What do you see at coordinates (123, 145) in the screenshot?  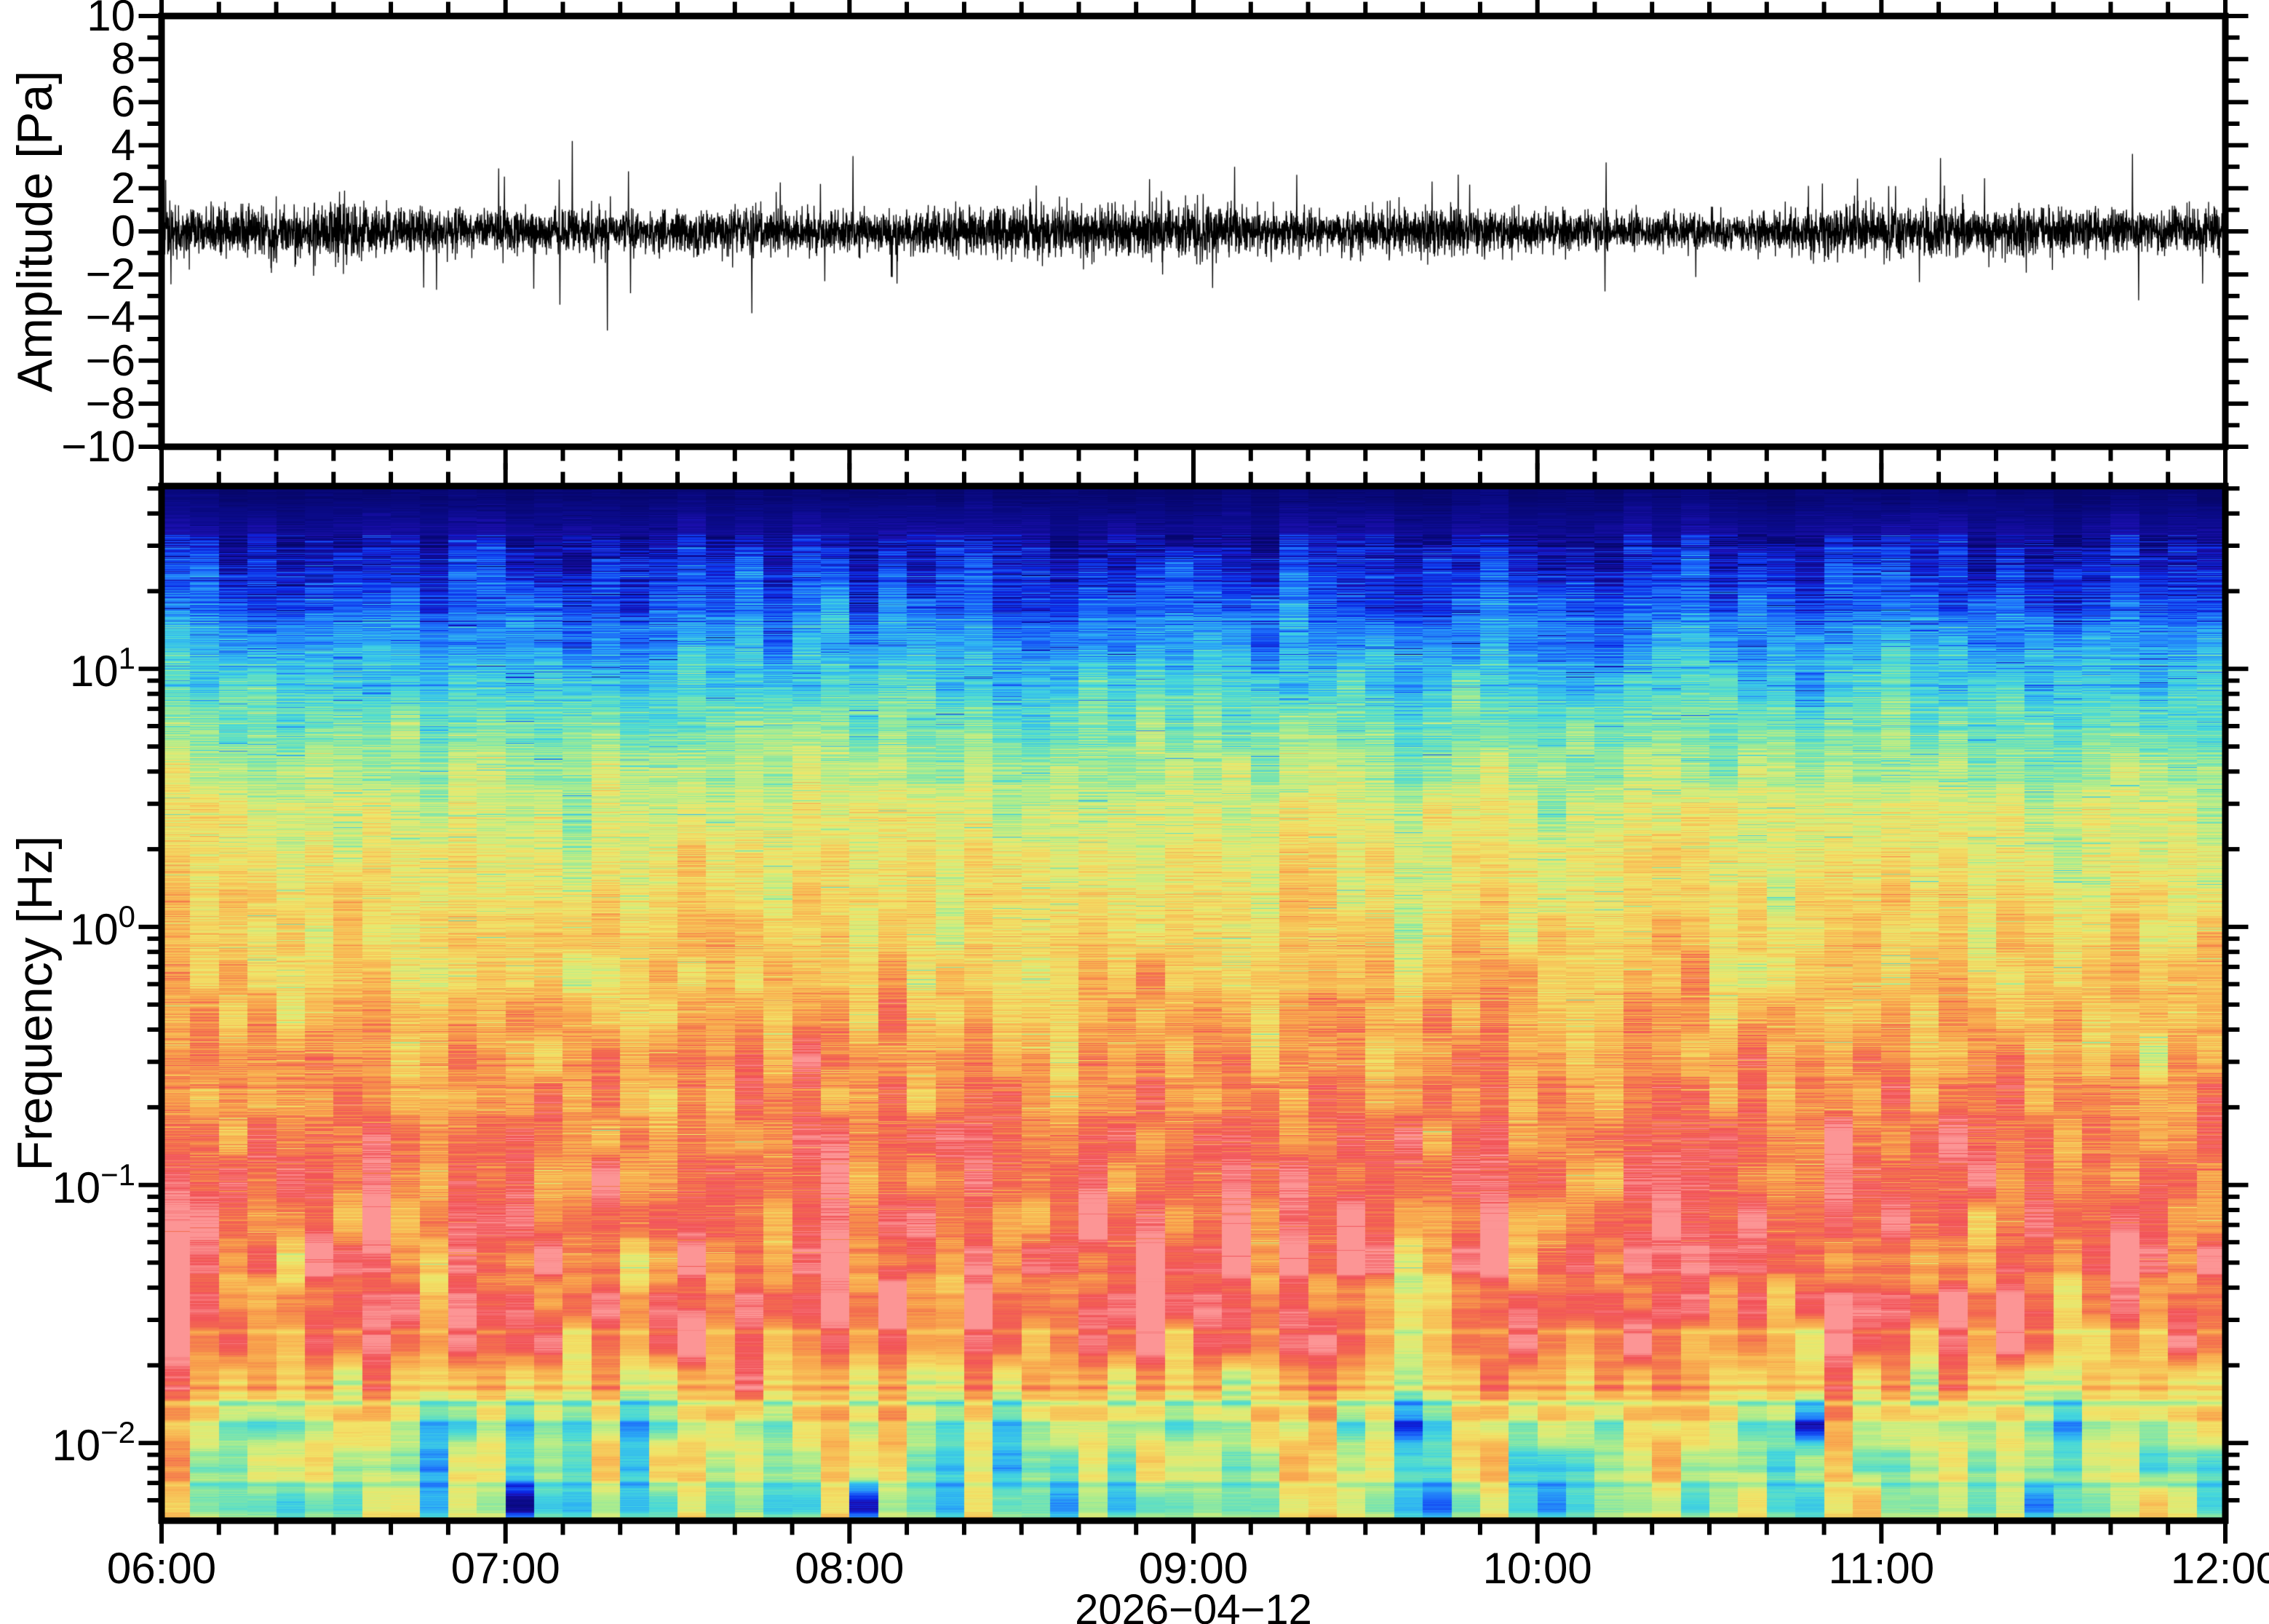 I see `amplitude-tick-label: 4` at bounding box center [123, 145].